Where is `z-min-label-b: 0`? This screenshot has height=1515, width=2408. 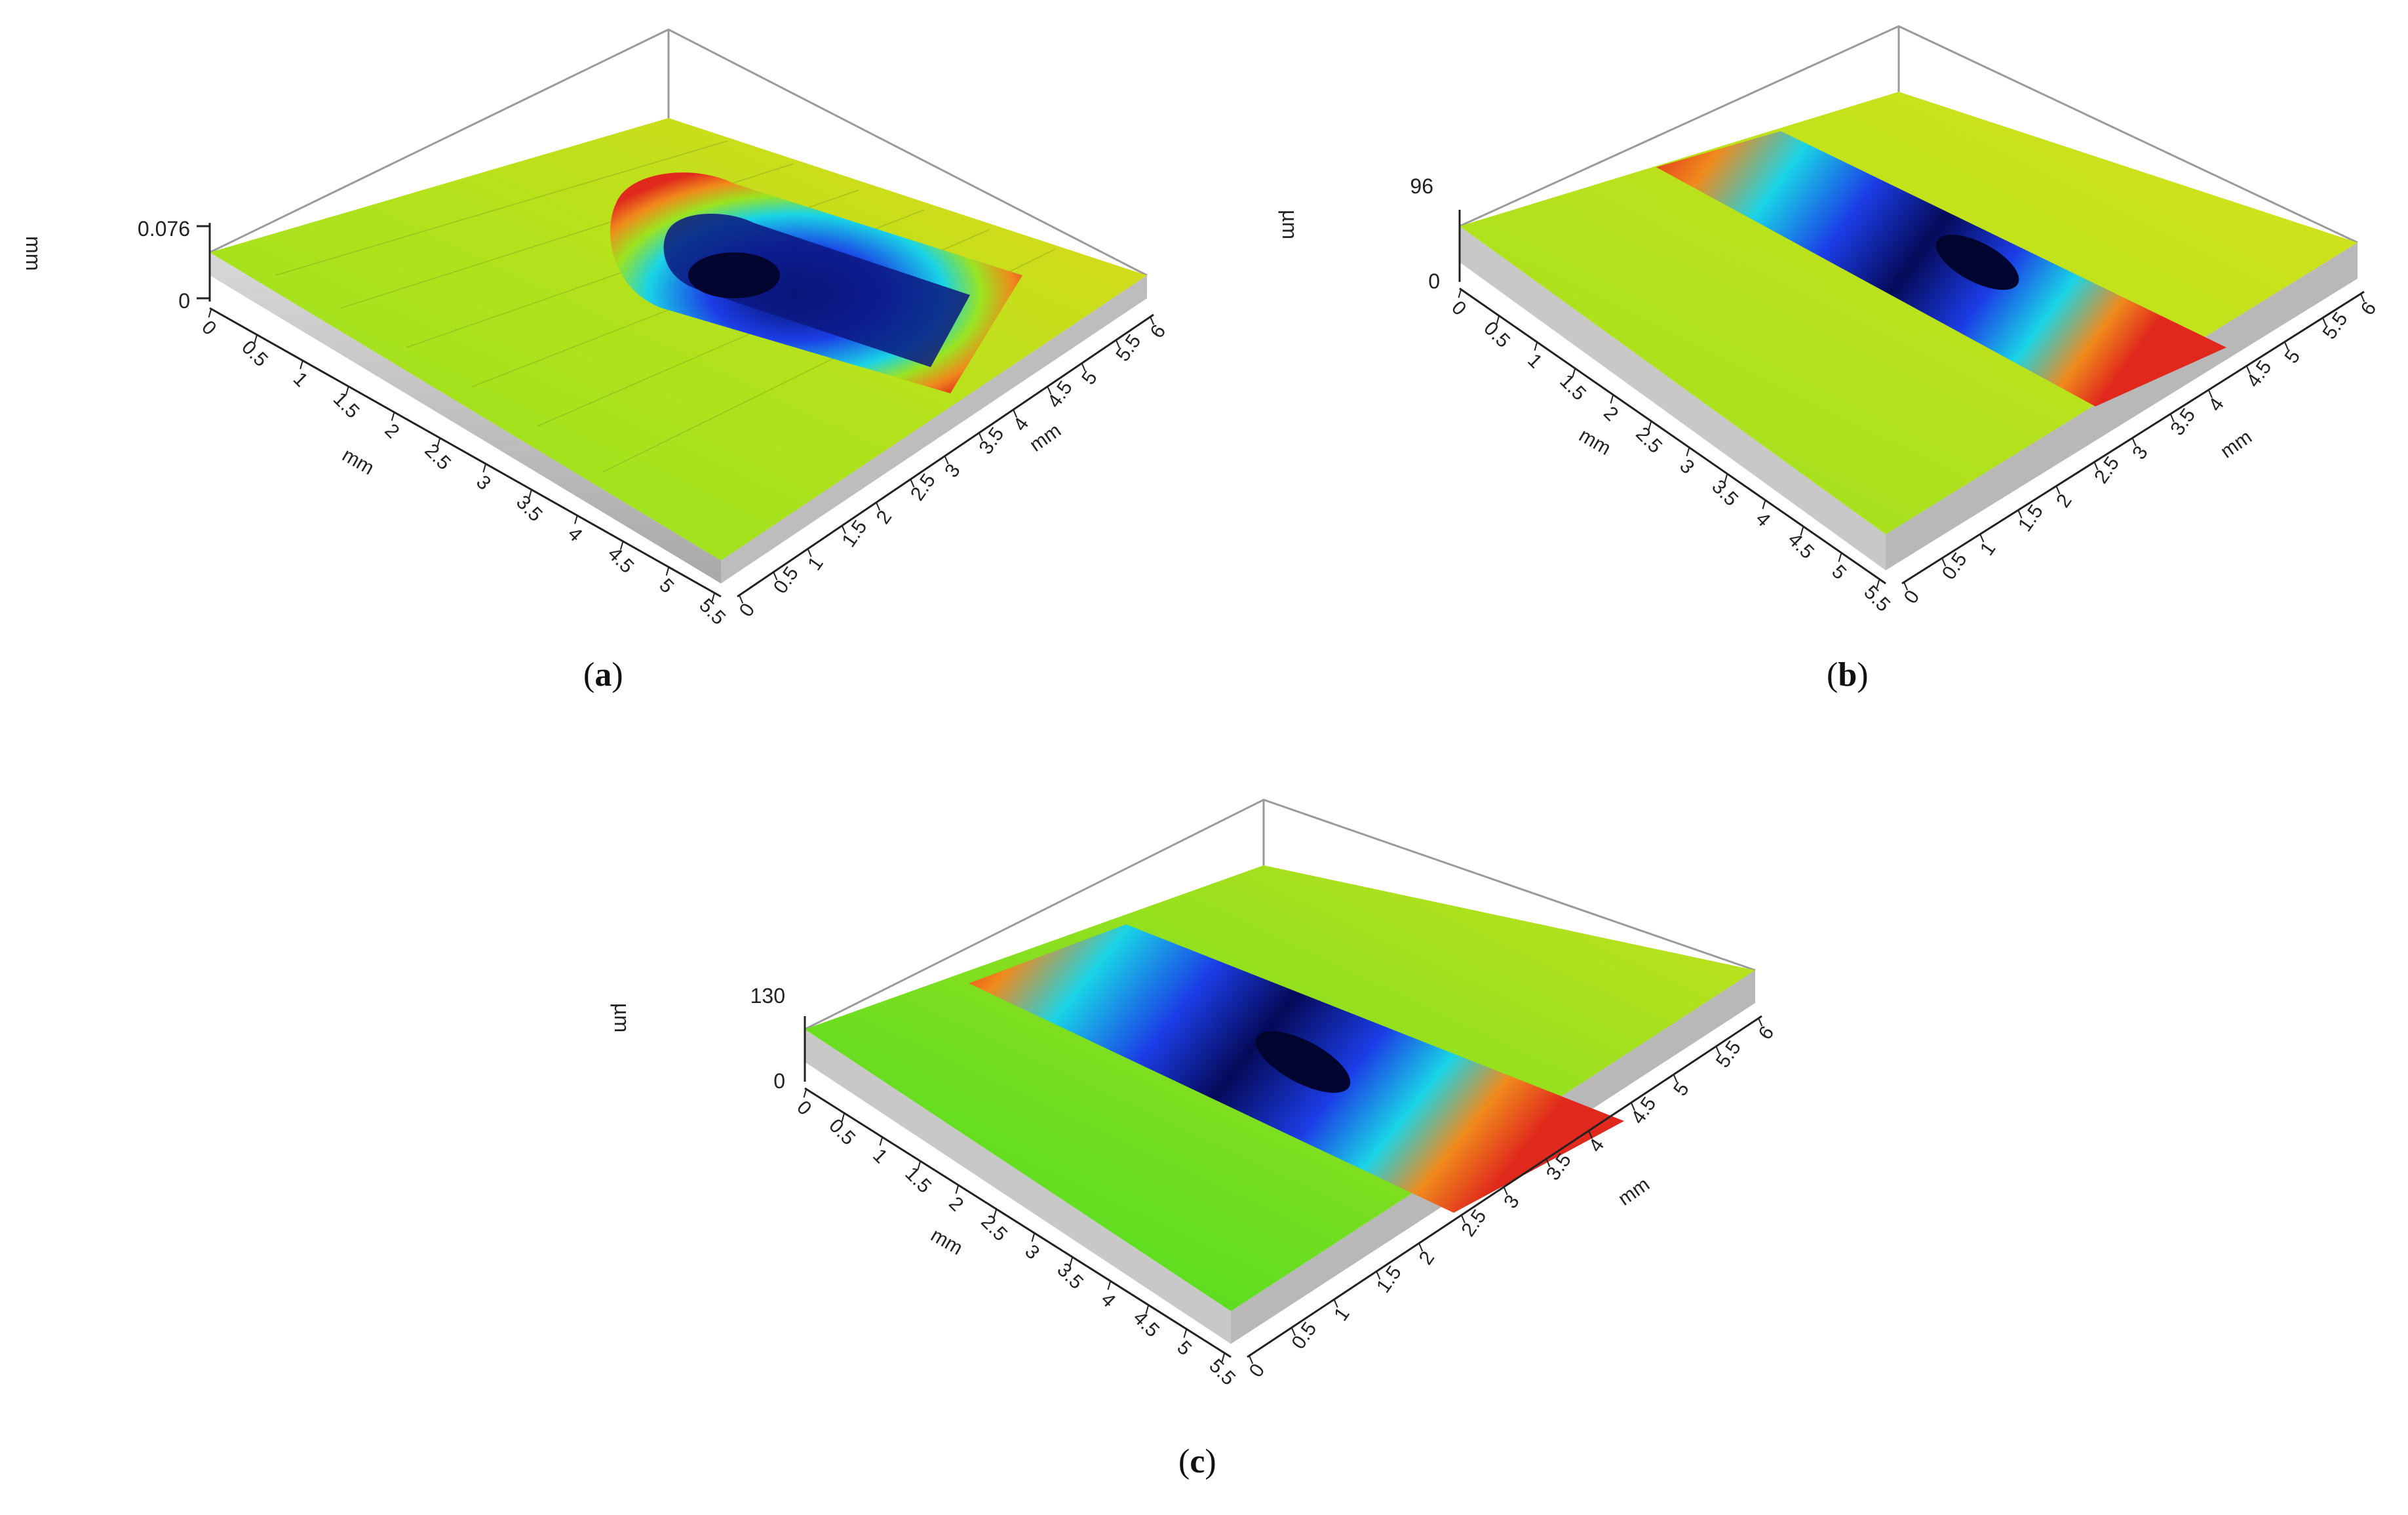
z-min-label-b: 0 is located at coordinates (1434, 281).